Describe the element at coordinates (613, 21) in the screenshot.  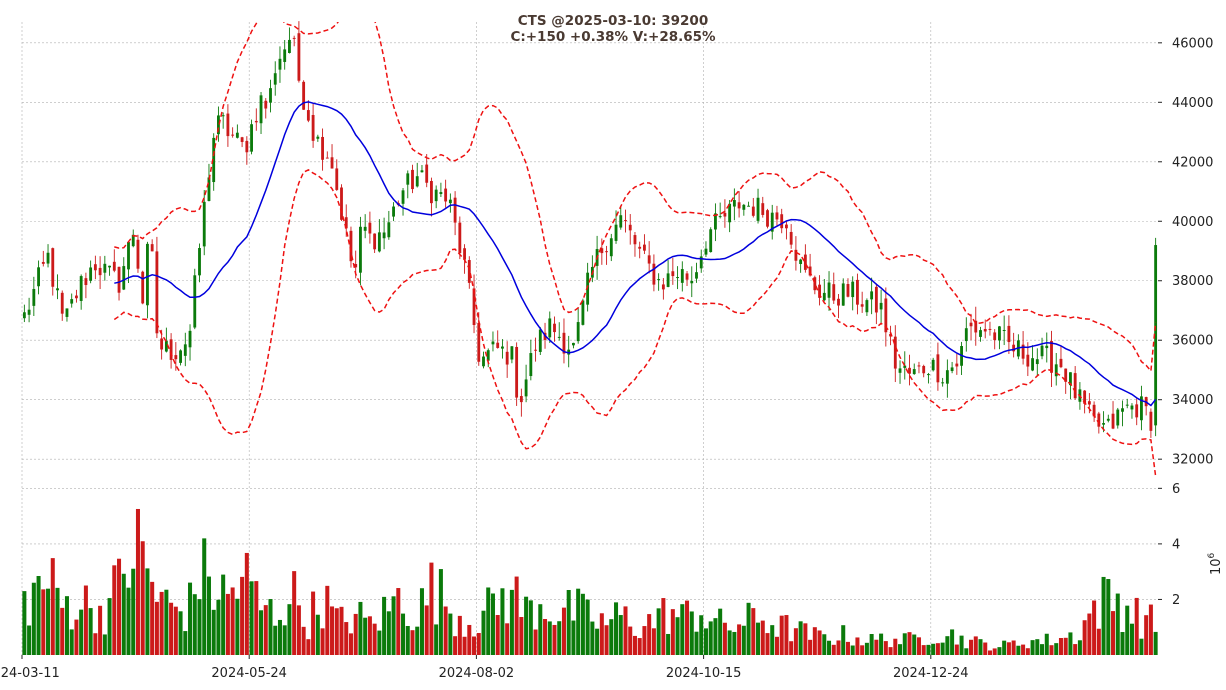
I see `chart-title-line-1: CTS @2025-03-10: 39200` at that location.